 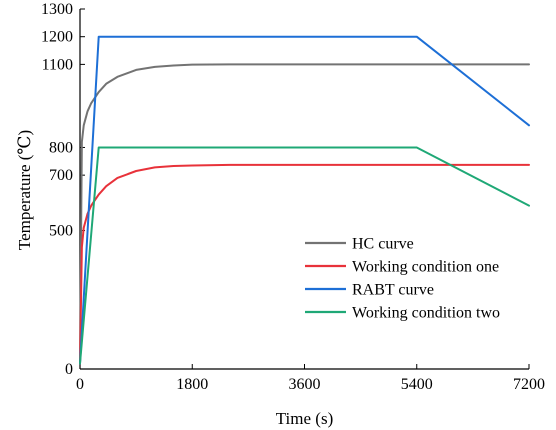 I want to click on x-tick-label: 0, so click(x=80, y=384).